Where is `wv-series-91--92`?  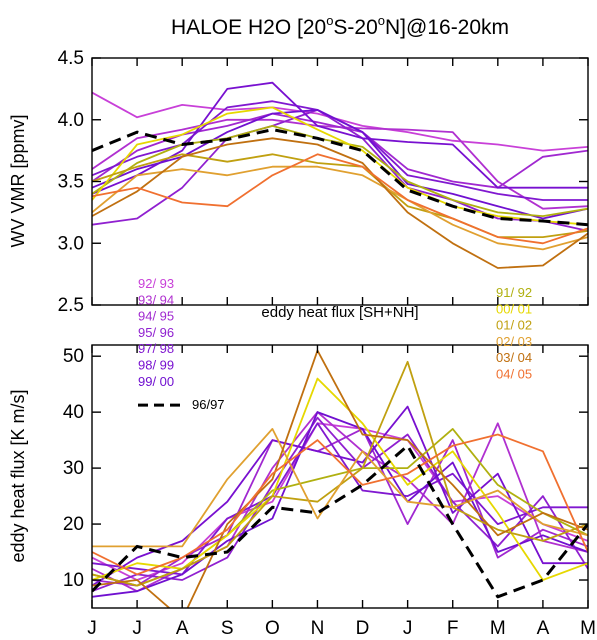
wv-series-91--92 is located at coordinates (340, 171).